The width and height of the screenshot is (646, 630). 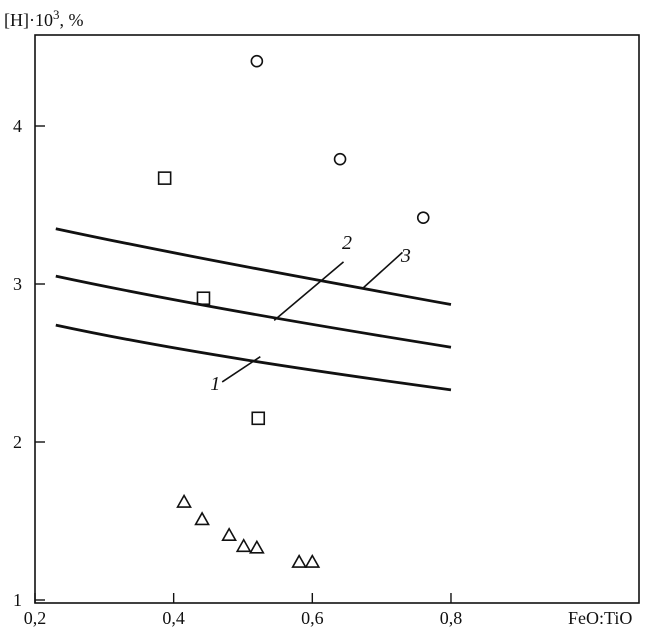 I want to click on x-tick-label: 0,2, so click(x=35, y=618).